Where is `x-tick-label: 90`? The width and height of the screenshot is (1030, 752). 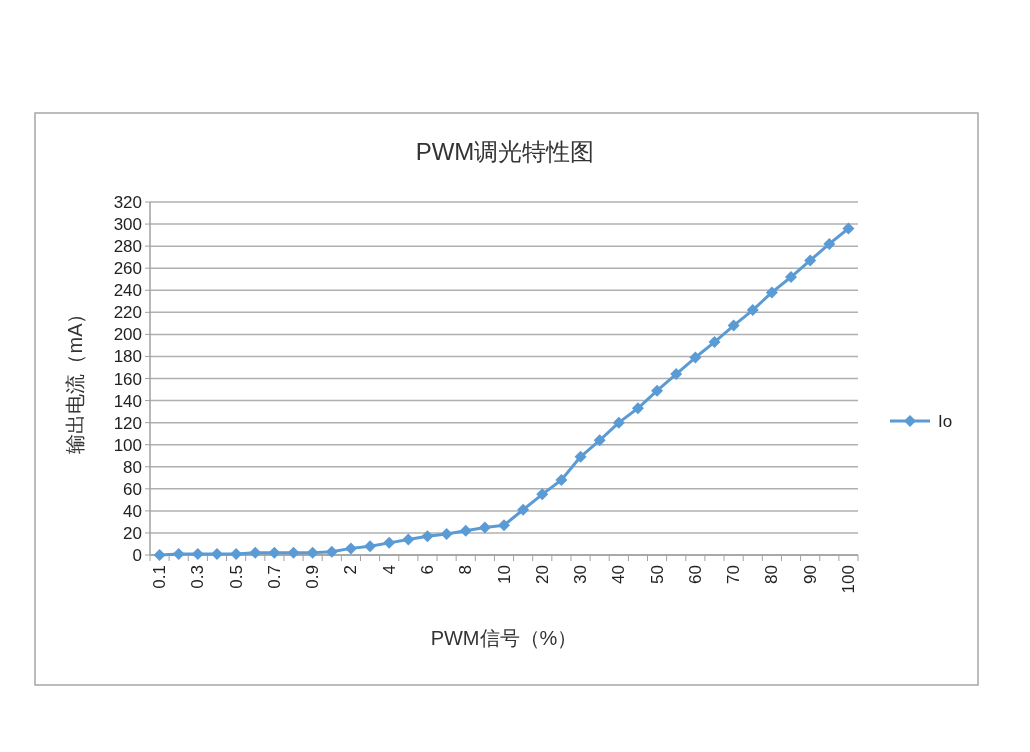
x-tick-label: 90 is located at coordinates (810, 574).